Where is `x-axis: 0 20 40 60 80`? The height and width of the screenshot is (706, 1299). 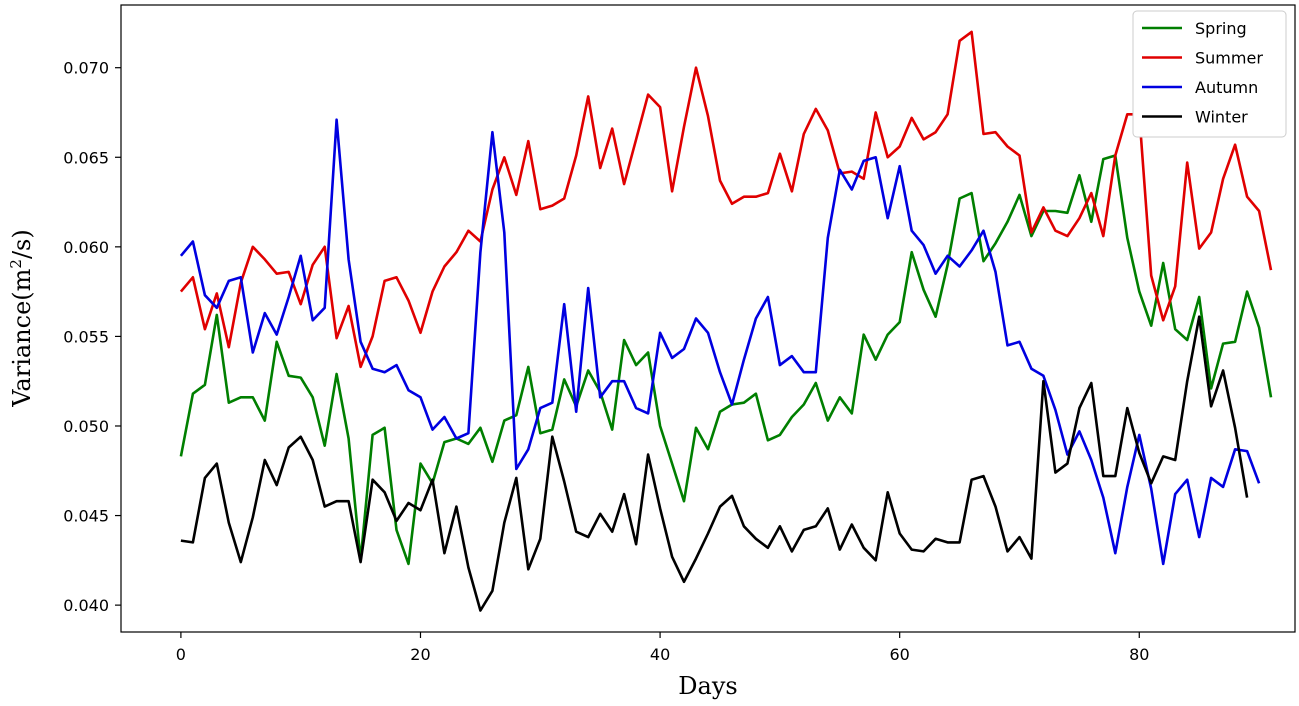 x-axis: 0 20 40 60 80 is located at coordinates (662, 648).